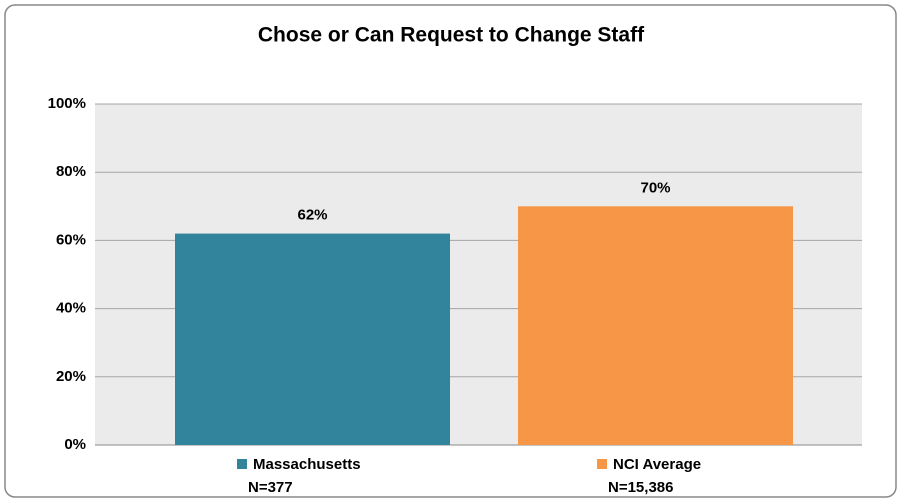  What do you see at coordinates (71, 308) in the screenshot?
I see `y-tick-label: 40%` at bounding box center [71, 308].